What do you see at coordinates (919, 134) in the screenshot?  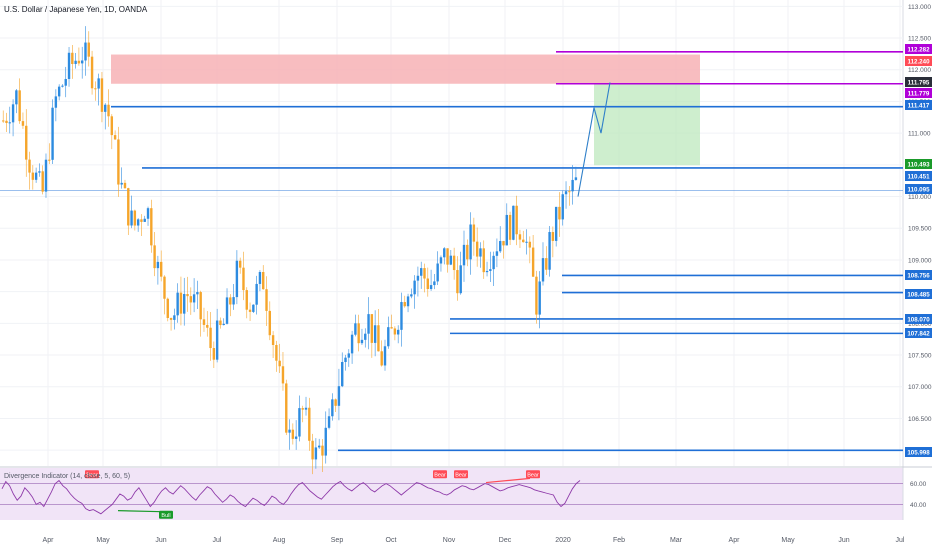 I see `price-tick-label: 111.000` at bounding box center [919, 134].